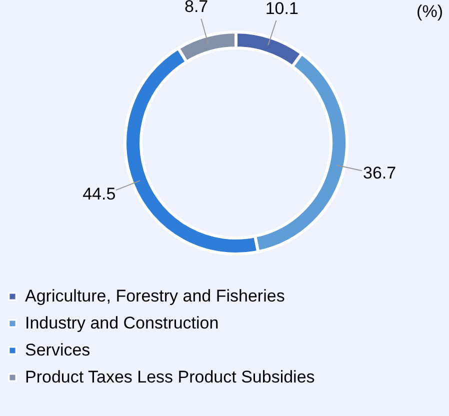 Image resolution: width=449 pixels, height=416 pixels. I want to click on legend-label: Agriculture, Forestry and Fisheries, so click(155, 296).